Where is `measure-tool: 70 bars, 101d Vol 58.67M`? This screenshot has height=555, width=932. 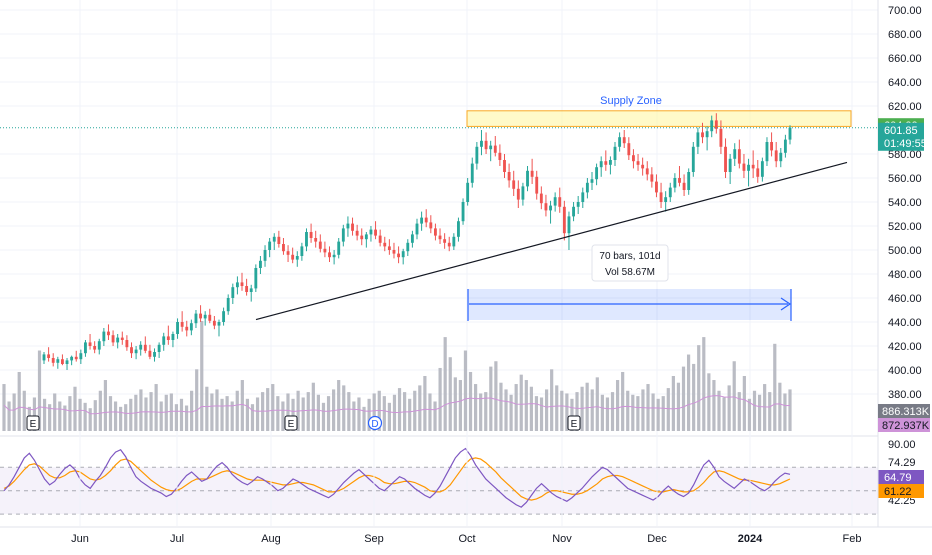 measure-tool: 70 bars, 101d Vol 58.67M is located at coordinates (629, 282).